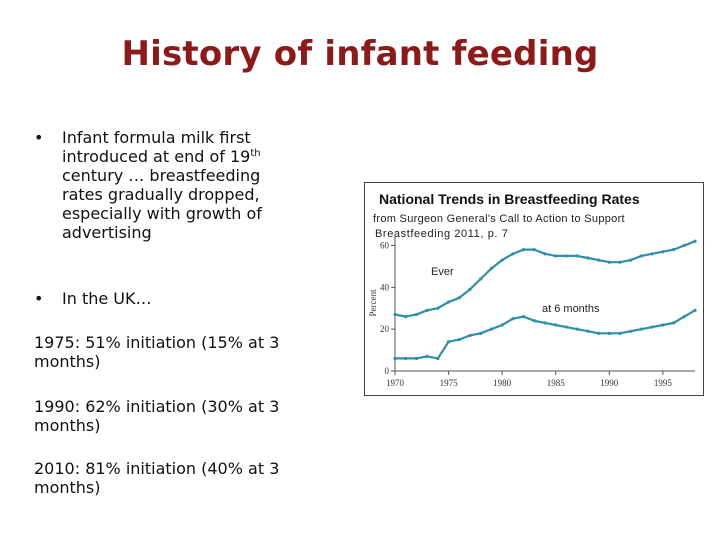 This screenshot has width=720, height=540. I want to click on y-tick-label: 0, so click(387, 371).